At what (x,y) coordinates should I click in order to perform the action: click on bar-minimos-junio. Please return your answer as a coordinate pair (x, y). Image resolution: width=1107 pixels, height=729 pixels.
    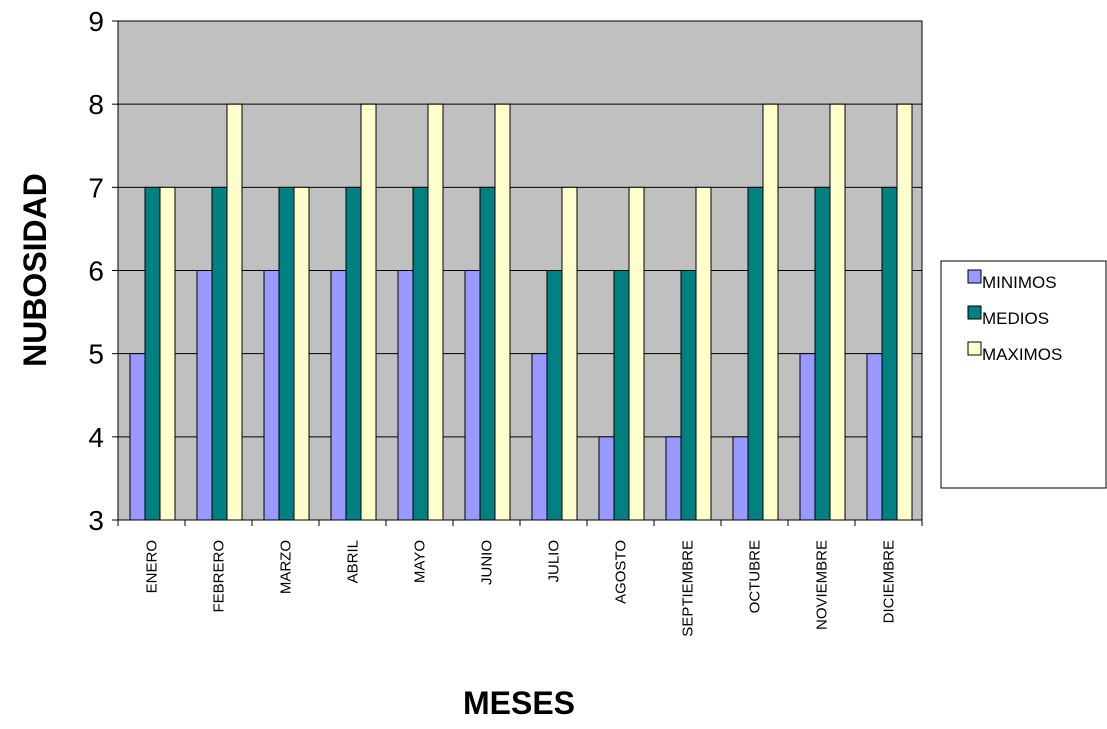
    Looking at the image, I should click on (472, 395).